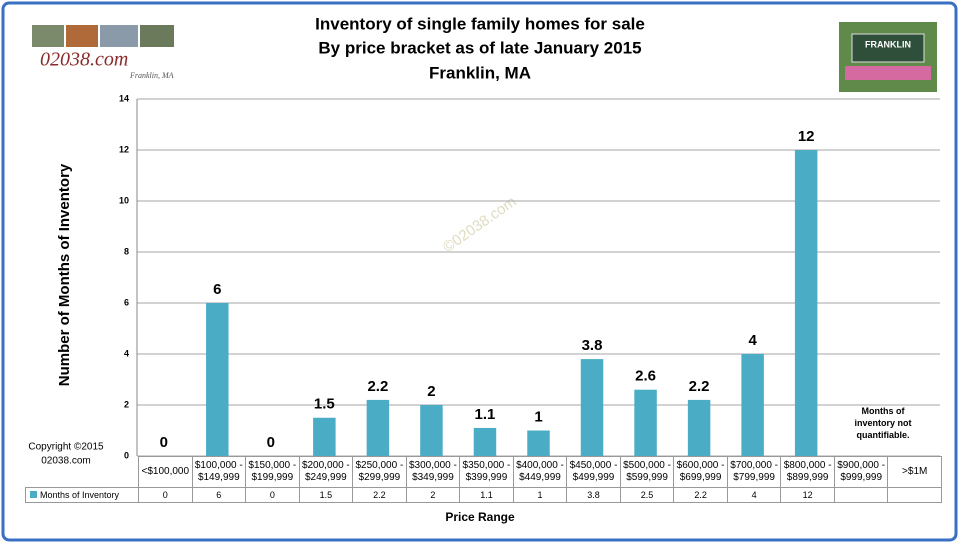 This screenshot has width=961, height=545. Describe the element at coordinates (433, 495) in the screenshot. I see `table-value: 2` at that location.